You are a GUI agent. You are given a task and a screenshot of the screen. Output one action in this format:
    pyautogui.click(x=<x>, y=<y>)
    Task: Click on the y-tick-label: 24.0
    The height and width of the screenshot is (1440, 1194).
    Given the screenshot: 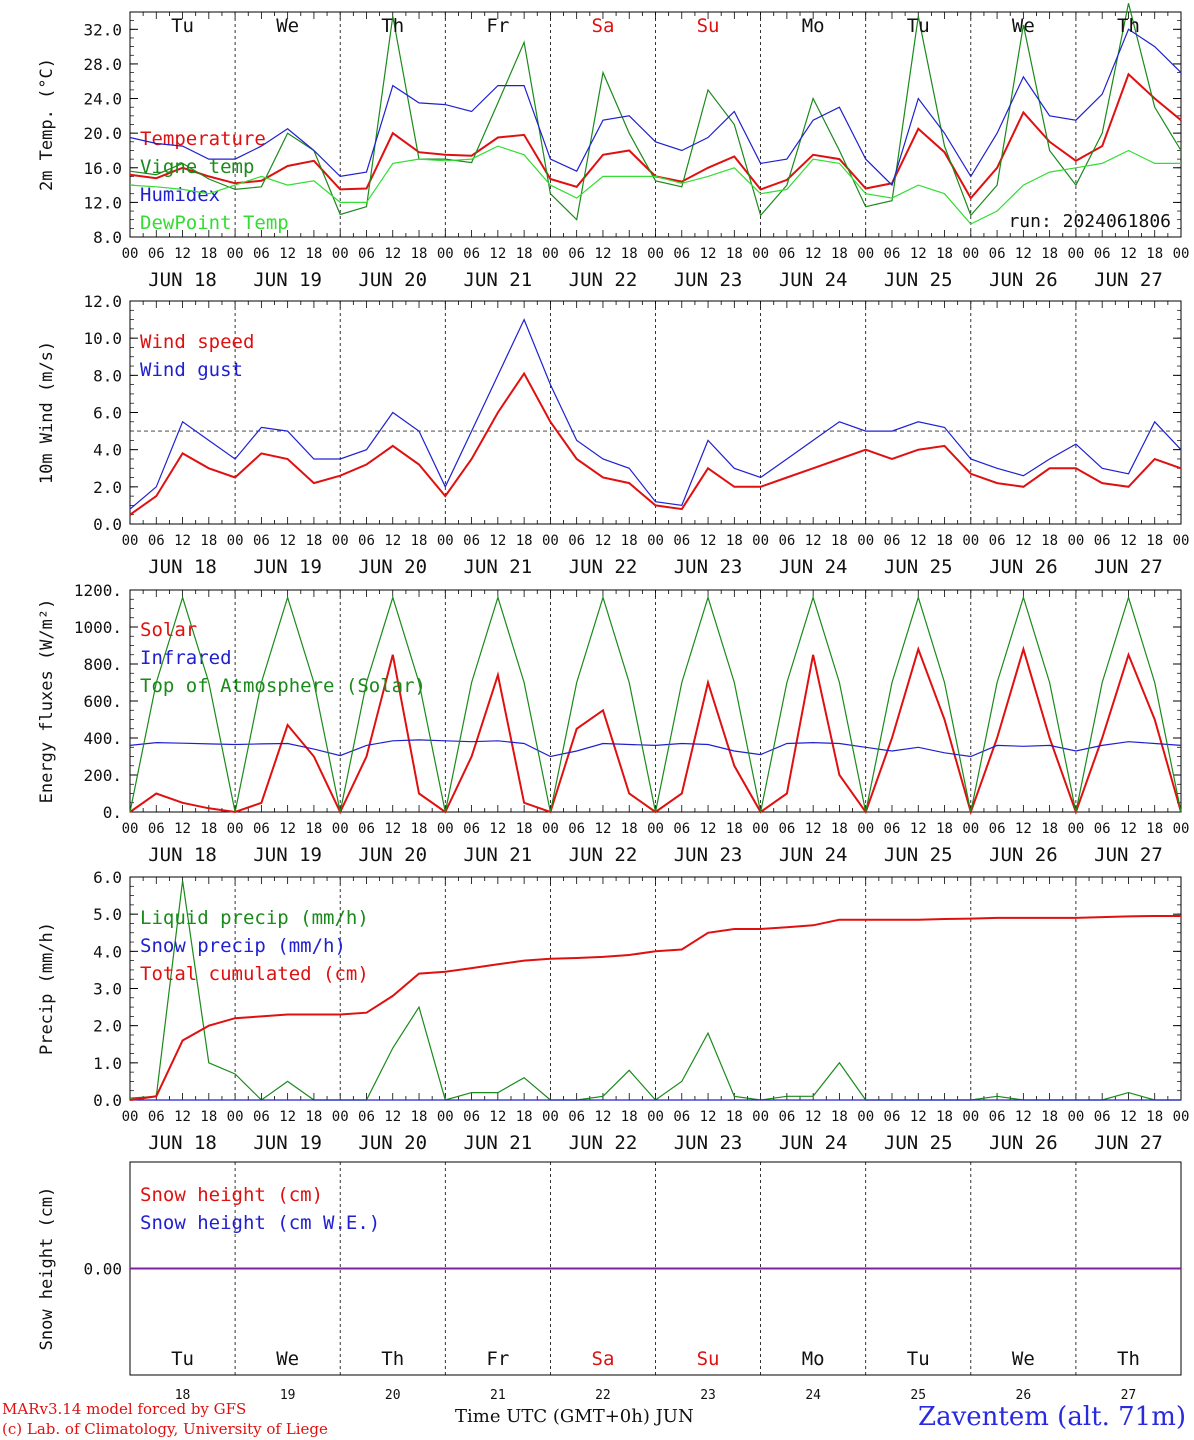 What is the action you would take?
    pyautogui.click(x=102, y=99)
    